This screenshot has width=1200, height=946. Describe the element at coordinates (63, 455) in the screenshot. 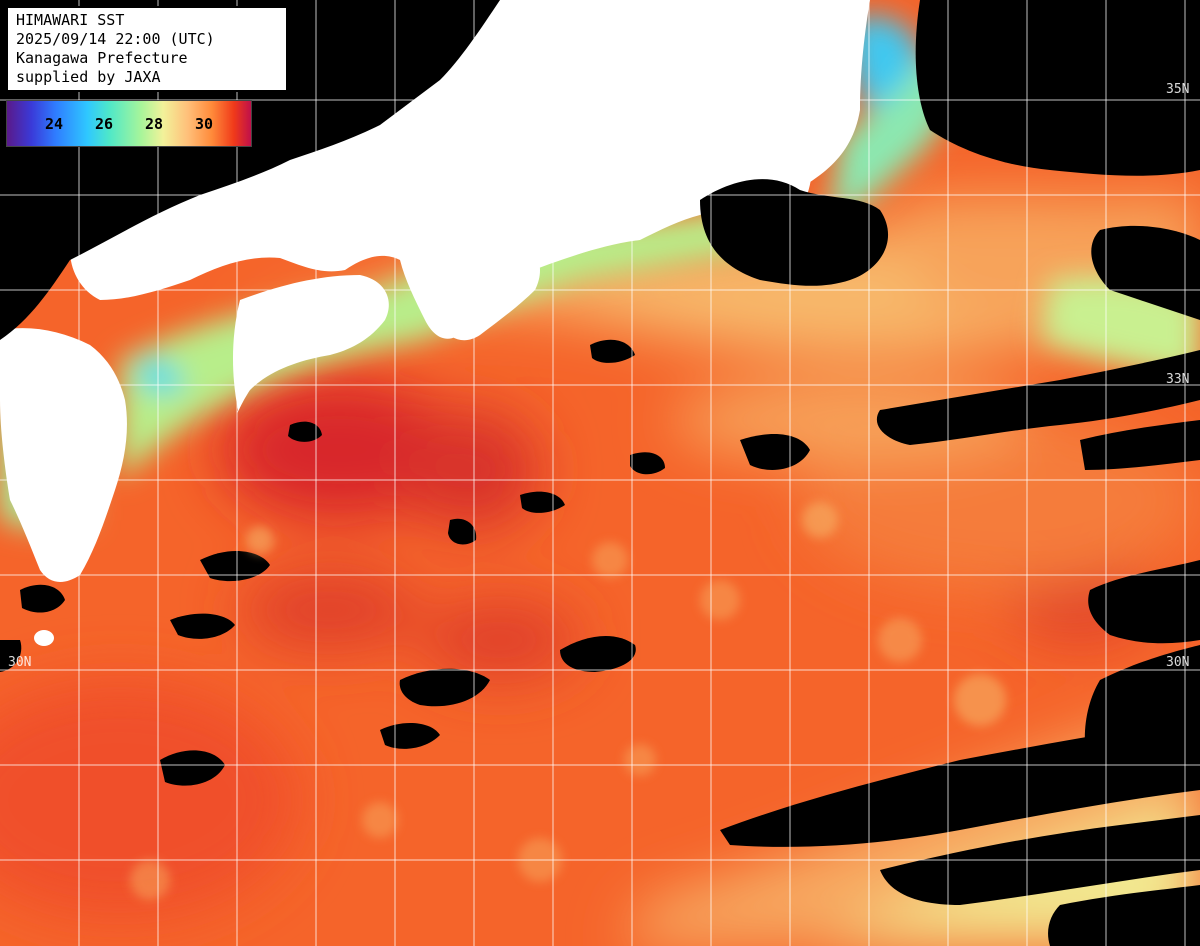

I see `kyushu` at that location.